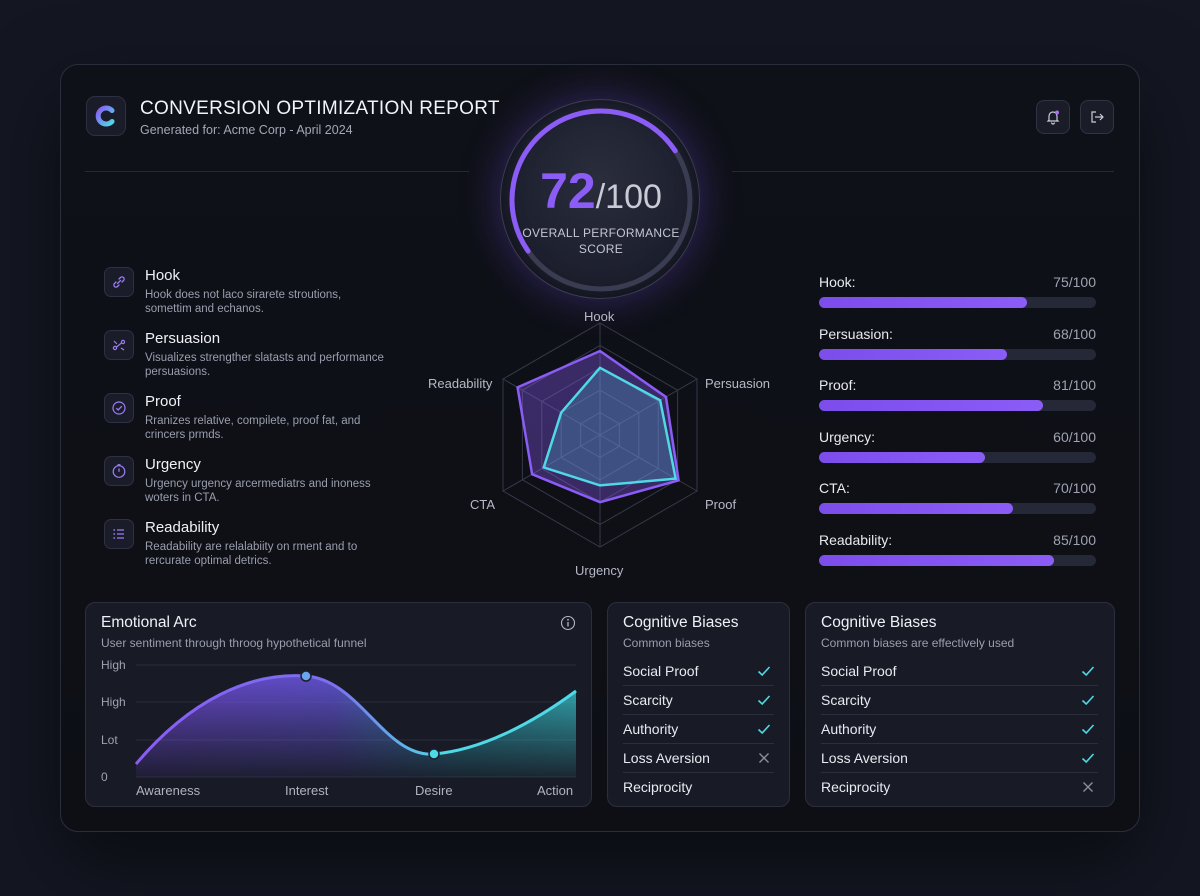 This screenshot has width=1200, height=896. Describe the element at coordinates (599, 316) in the screenshot. I see `radar-axis-label: Hook` at that location.